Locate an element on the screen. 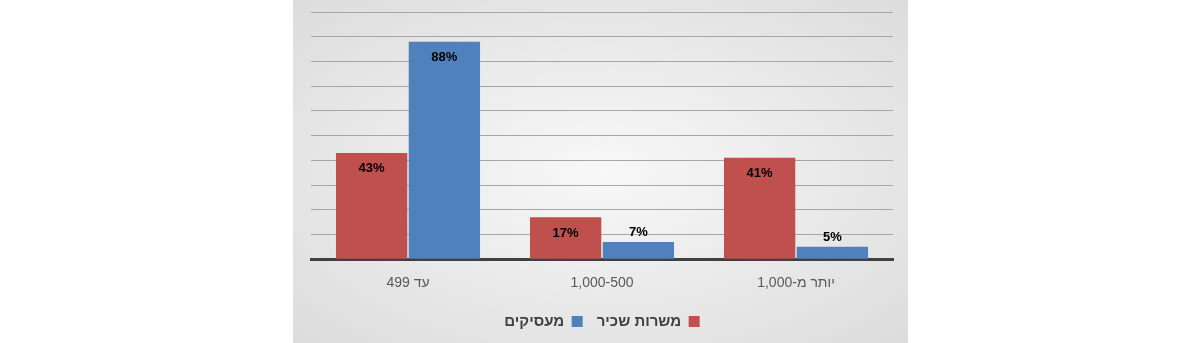  data-label: 41% is located at coordinates (760, 173).